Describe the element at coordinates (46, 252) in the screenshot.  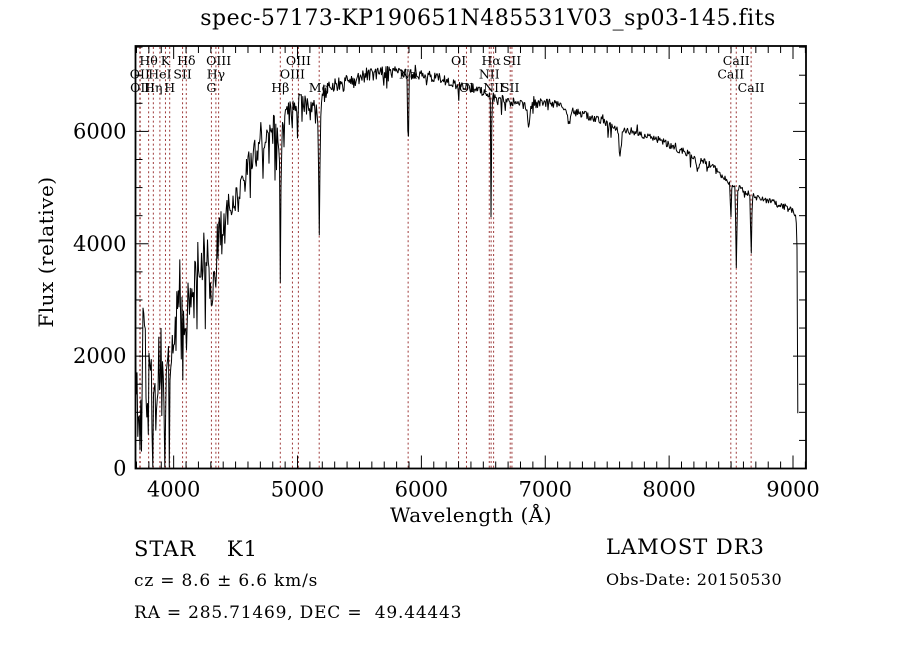
I see `y-axis-title: Flux (relative)` at that location.